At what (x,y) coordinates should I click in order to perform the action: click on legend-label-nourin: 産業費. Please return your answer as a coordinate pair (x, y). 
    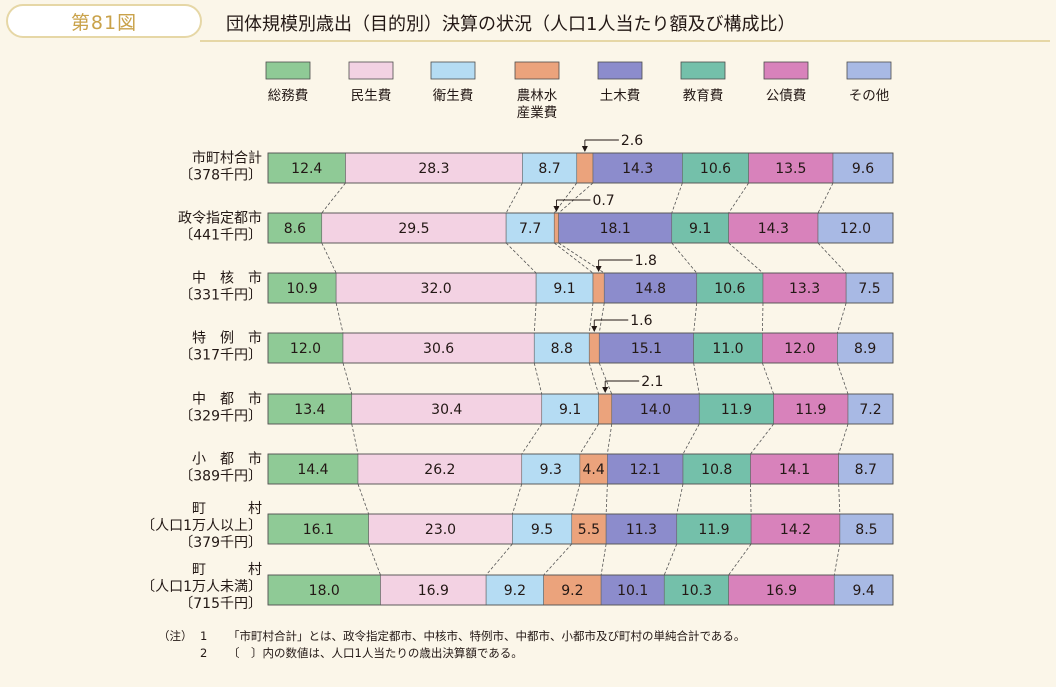
    Looking at the image, I should click on (537, 113).